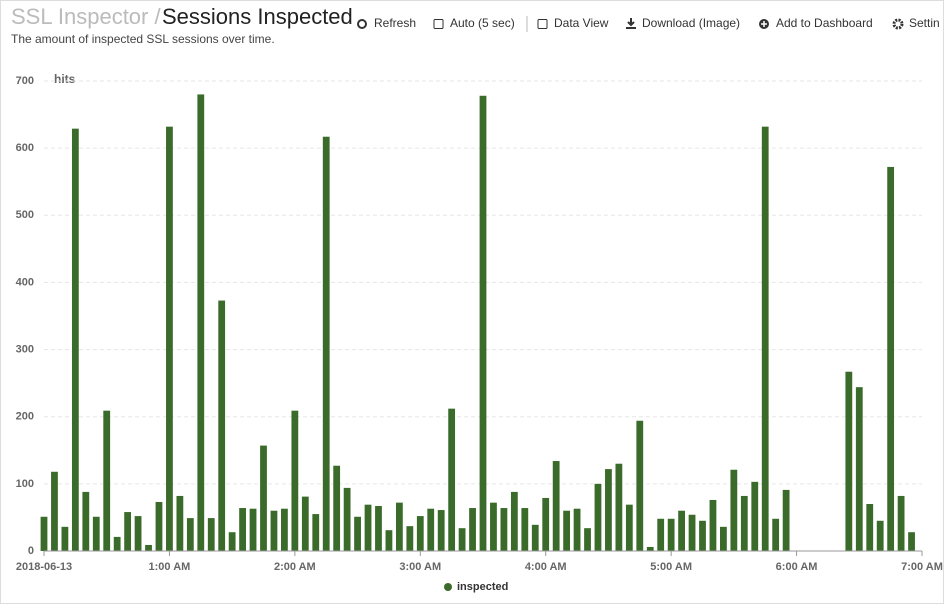 The image size is (944, 604). What do you see at coordinates (25, 417) in the screenshot?
I see `y-tick-label: 200` at bounding box center [25, 417].